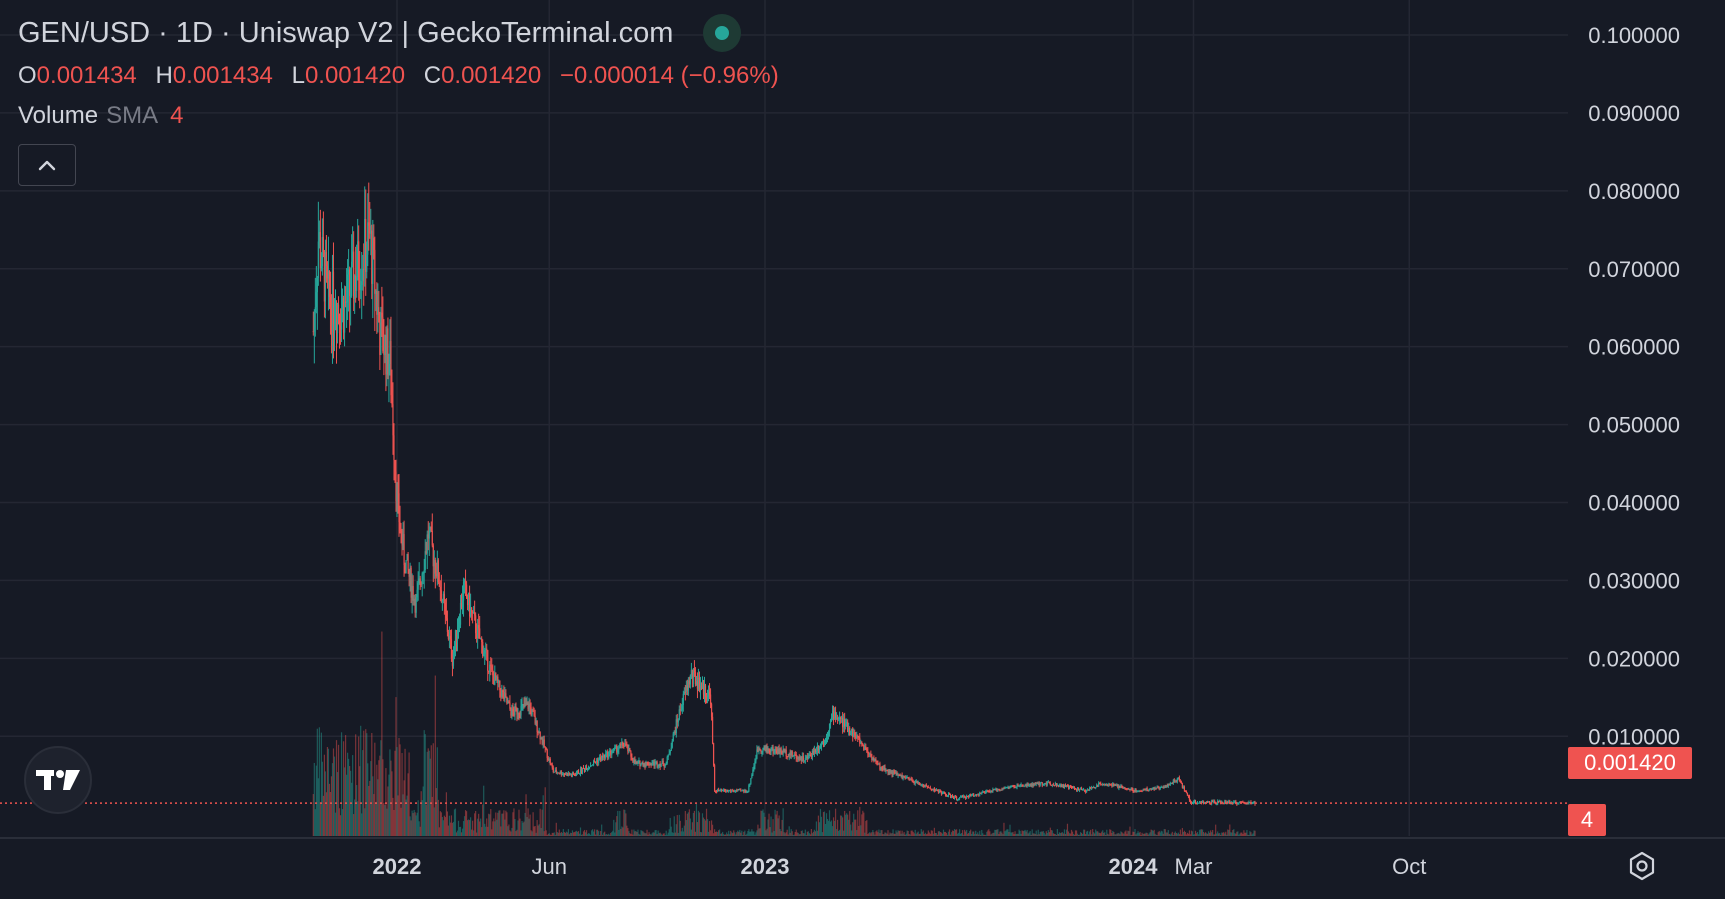 The image size is (1725, 899). What do you see at coordinates (404, 116) in the screenshot?
I see `volume-indicator-legend: Volume SMA 4` at bounding box center [404, 116].